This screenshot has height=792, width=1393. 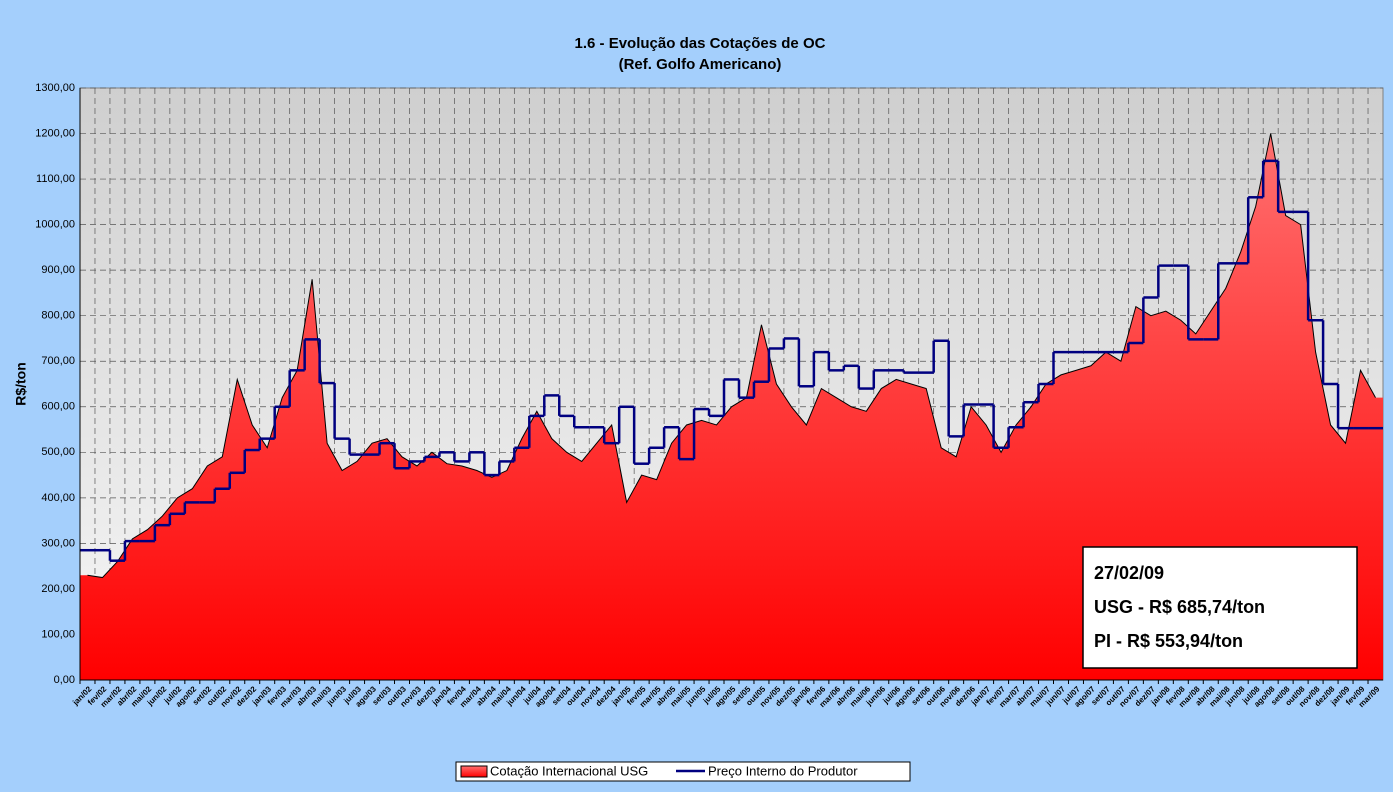 What do you see at coordinates (21, 384) in the screenshot?
I see `y-axis-label: R$/ton` at bounding box center [21, 384].